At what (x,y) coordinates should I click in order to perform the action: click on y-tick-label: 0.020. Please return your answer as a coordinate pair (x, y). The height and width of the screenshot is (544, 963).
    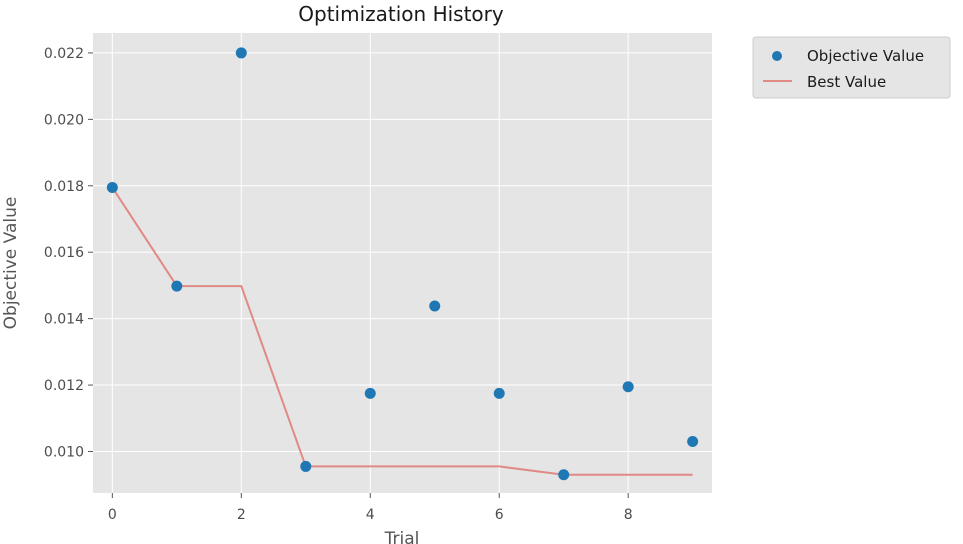
    Looking at the image, I should click on (64, 120).